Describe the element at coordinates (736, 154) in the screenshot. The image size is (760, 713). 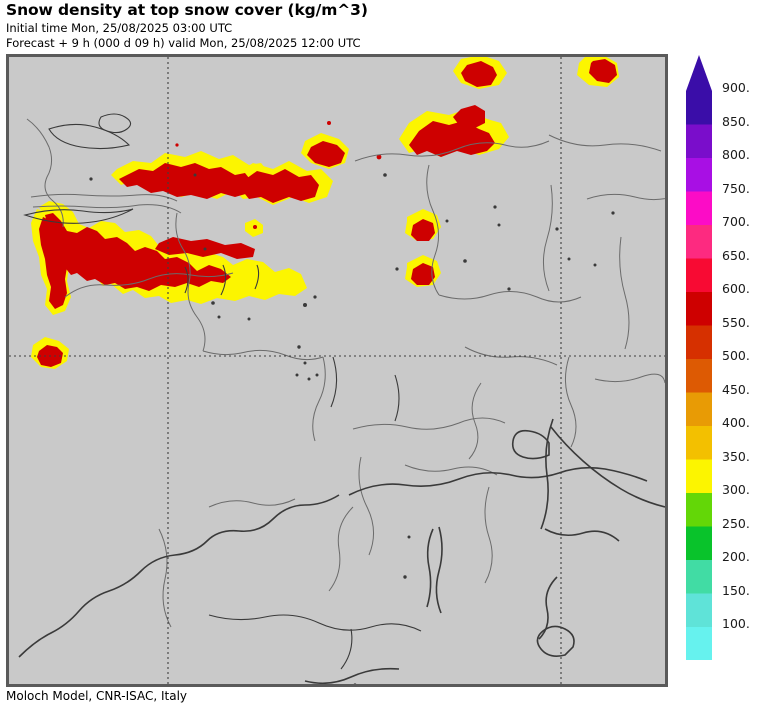
I see `colorbar-tick-label: 800.` at that location.